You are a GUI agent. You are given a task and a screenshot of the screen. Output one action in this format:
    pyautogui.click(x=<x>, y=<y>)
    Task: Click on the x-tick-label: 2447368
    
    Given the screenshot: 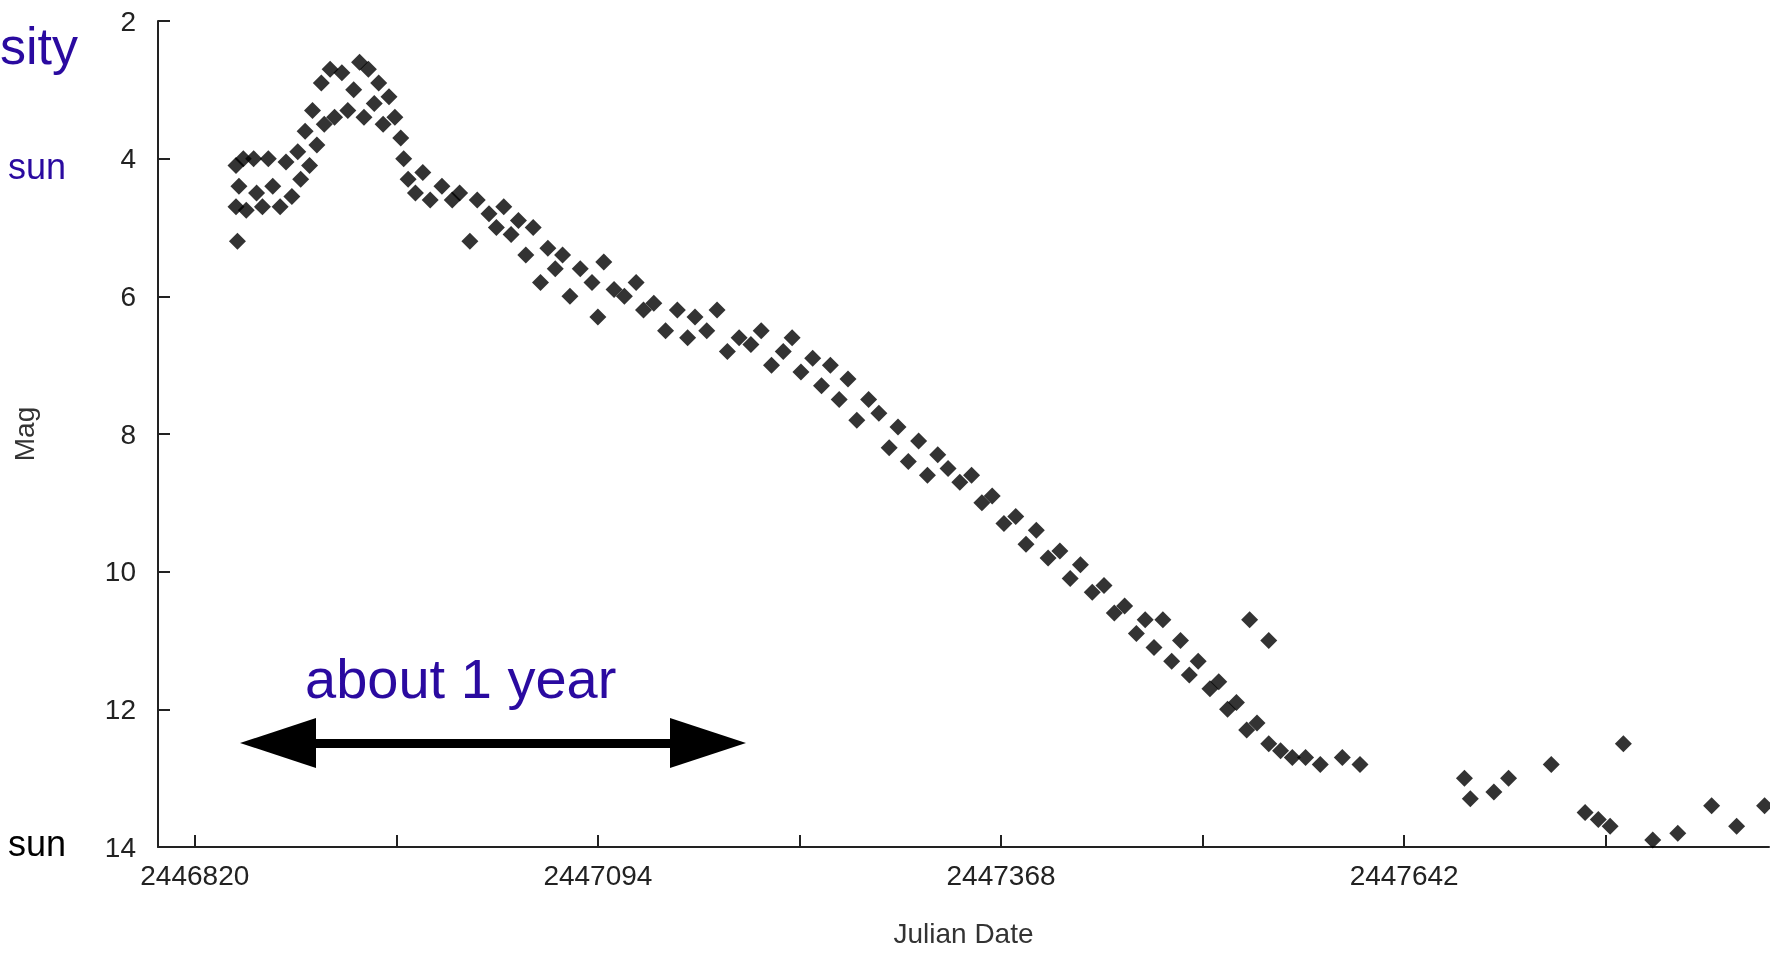 What is the action you would take?
    pyautogui.click(x=1001, y=875)
    